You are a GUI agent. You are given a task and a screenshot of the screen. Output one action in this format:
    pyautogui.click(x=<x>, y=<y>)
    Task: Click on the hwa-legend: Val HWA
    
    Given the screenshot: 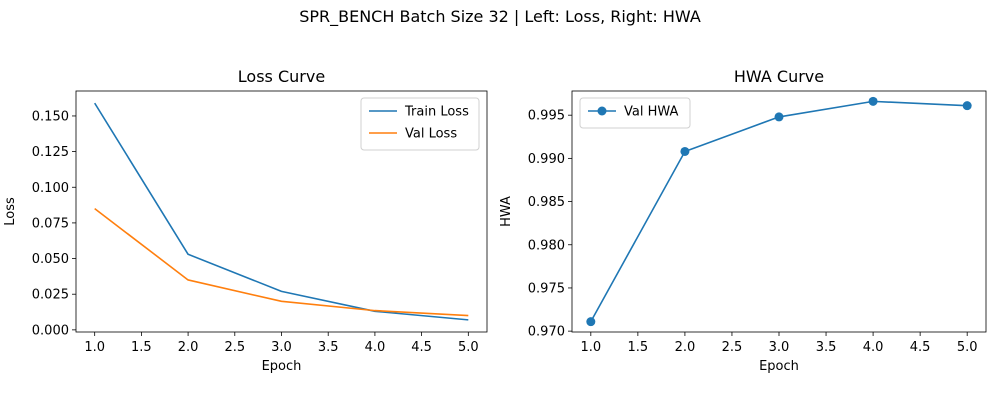 What is the action you would take?
    pyautogui.click(x=635, y=113)
    